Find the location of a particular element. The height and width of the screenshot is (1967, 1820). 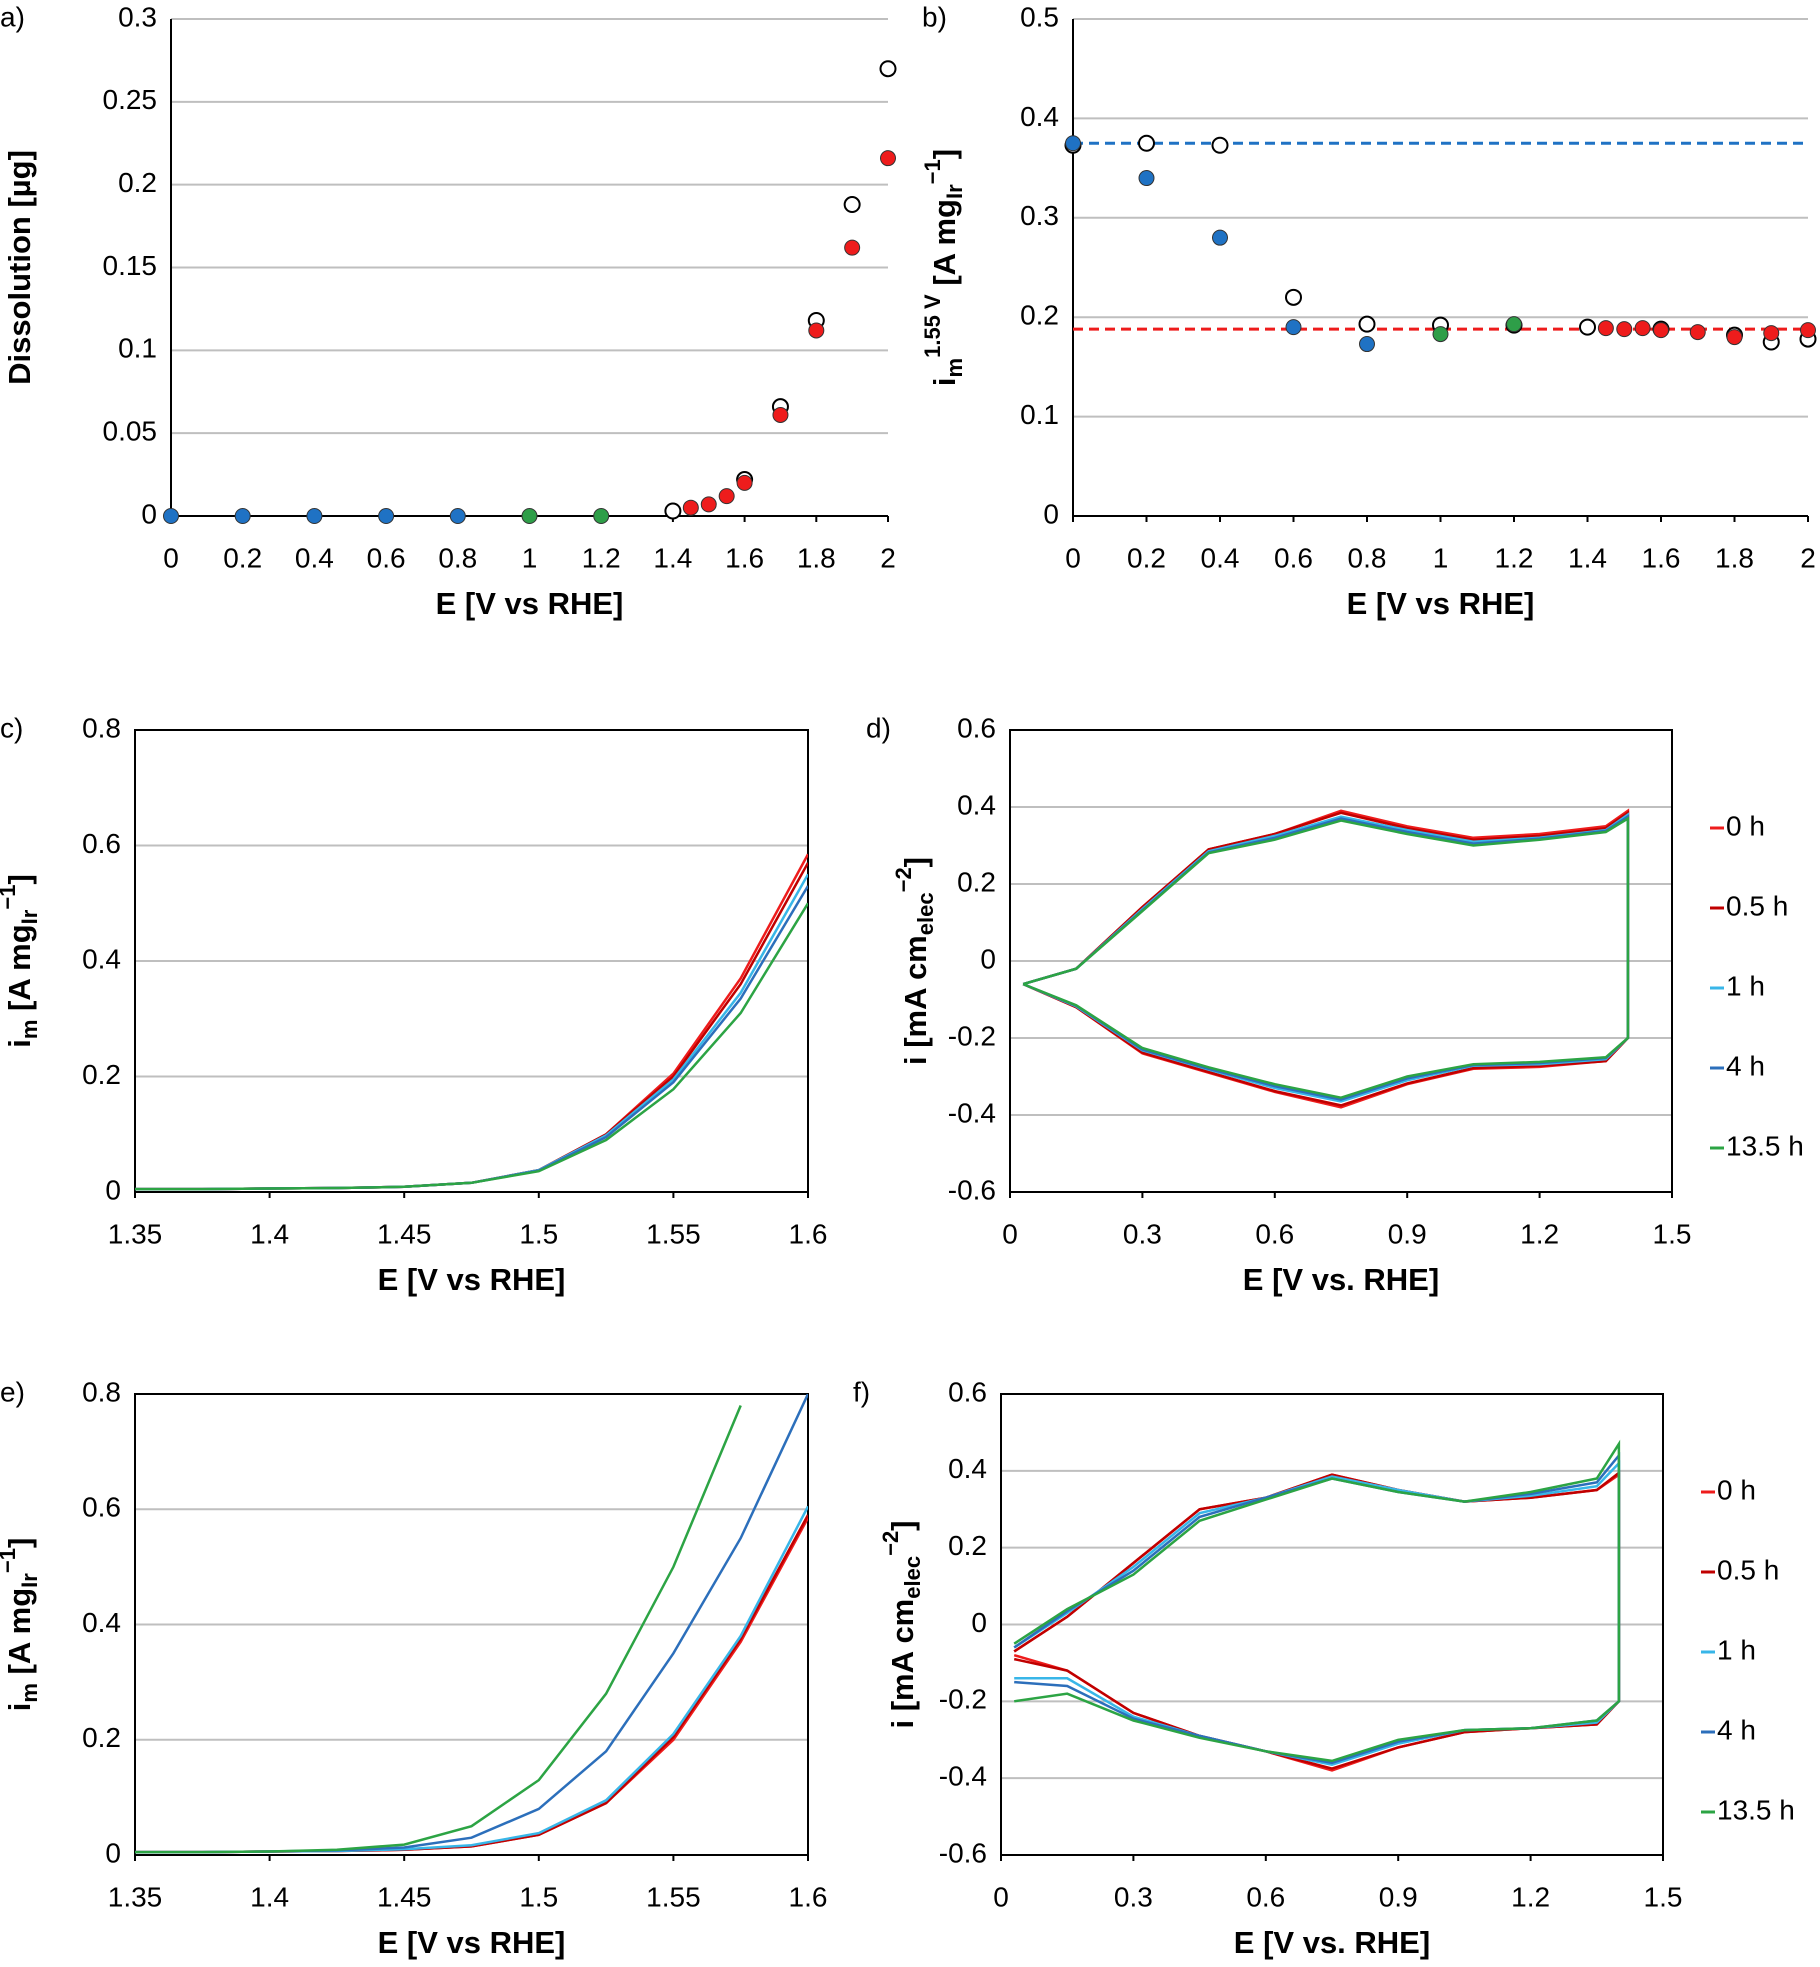

x-axis-title: E [V vs. RHE] is located at coordinates (1341, 1279).